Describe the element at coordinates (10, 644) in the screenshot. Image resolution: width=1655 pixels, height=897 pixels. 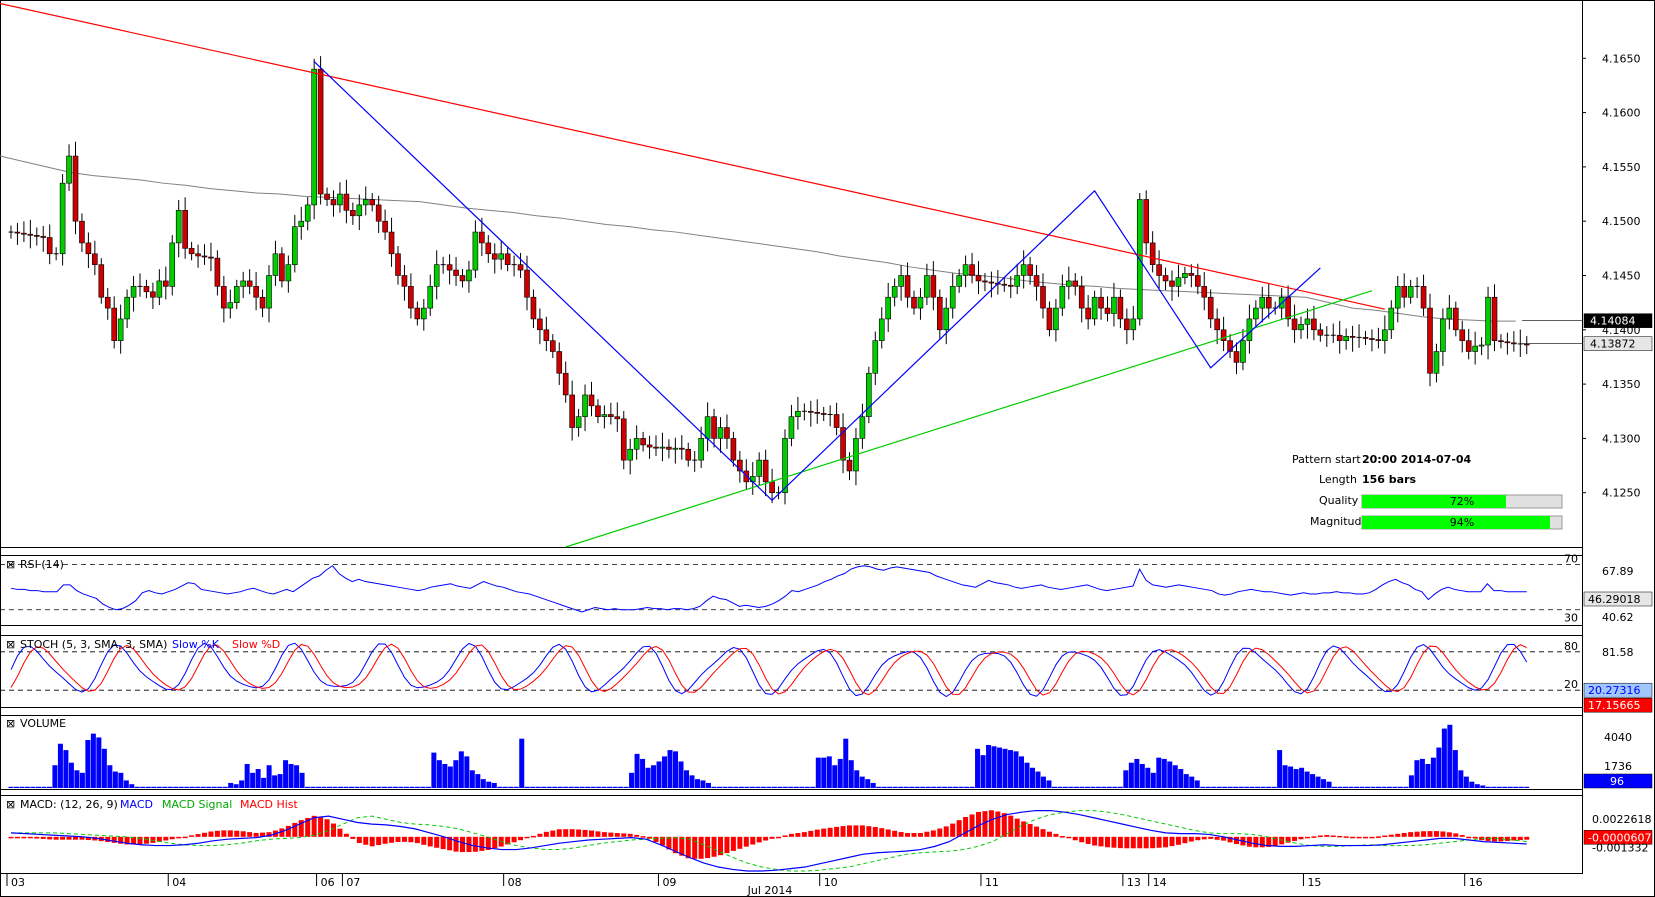
I see `stoch-close-icon: ⊠` at that location.